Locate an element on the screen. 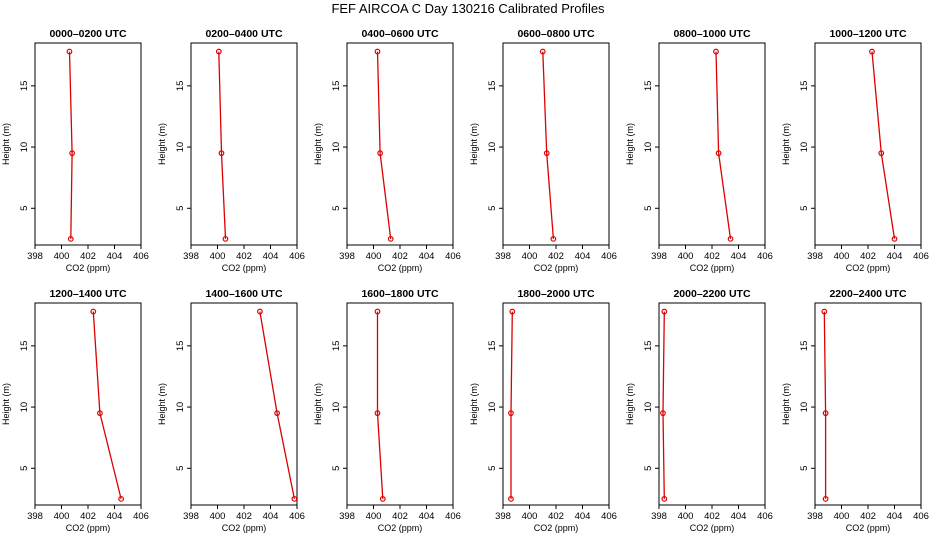  panel-title: 0400–0600 UTC is located at coordinates (399, 34).